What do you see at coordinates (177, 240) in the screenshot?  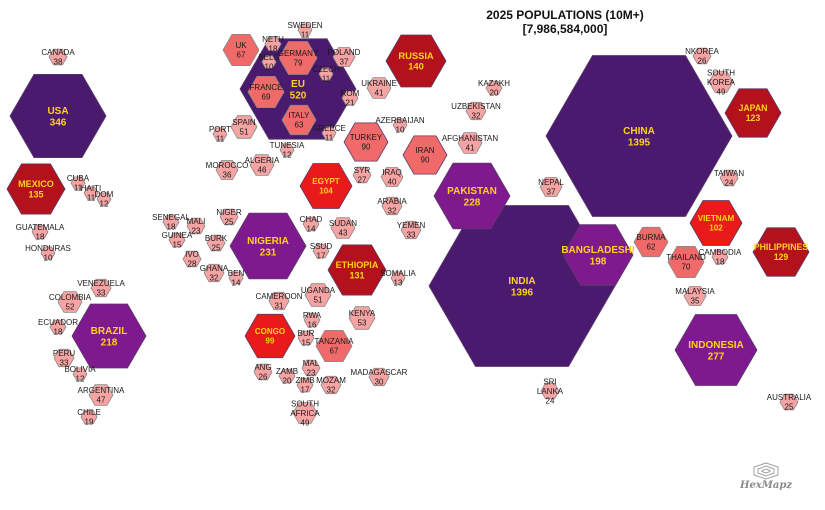 I see `hex-shape-guinea` at bounding box center [177, 240].